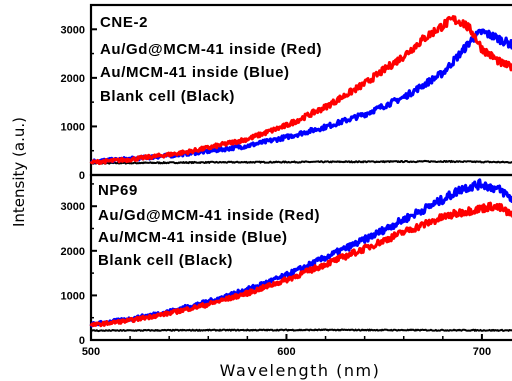 This screenshot has width=512, height=381. What do you see at coordinates (301, 330) in the screenshot?
I see `series-line-black-bottom` at bounding box center [301, 330].